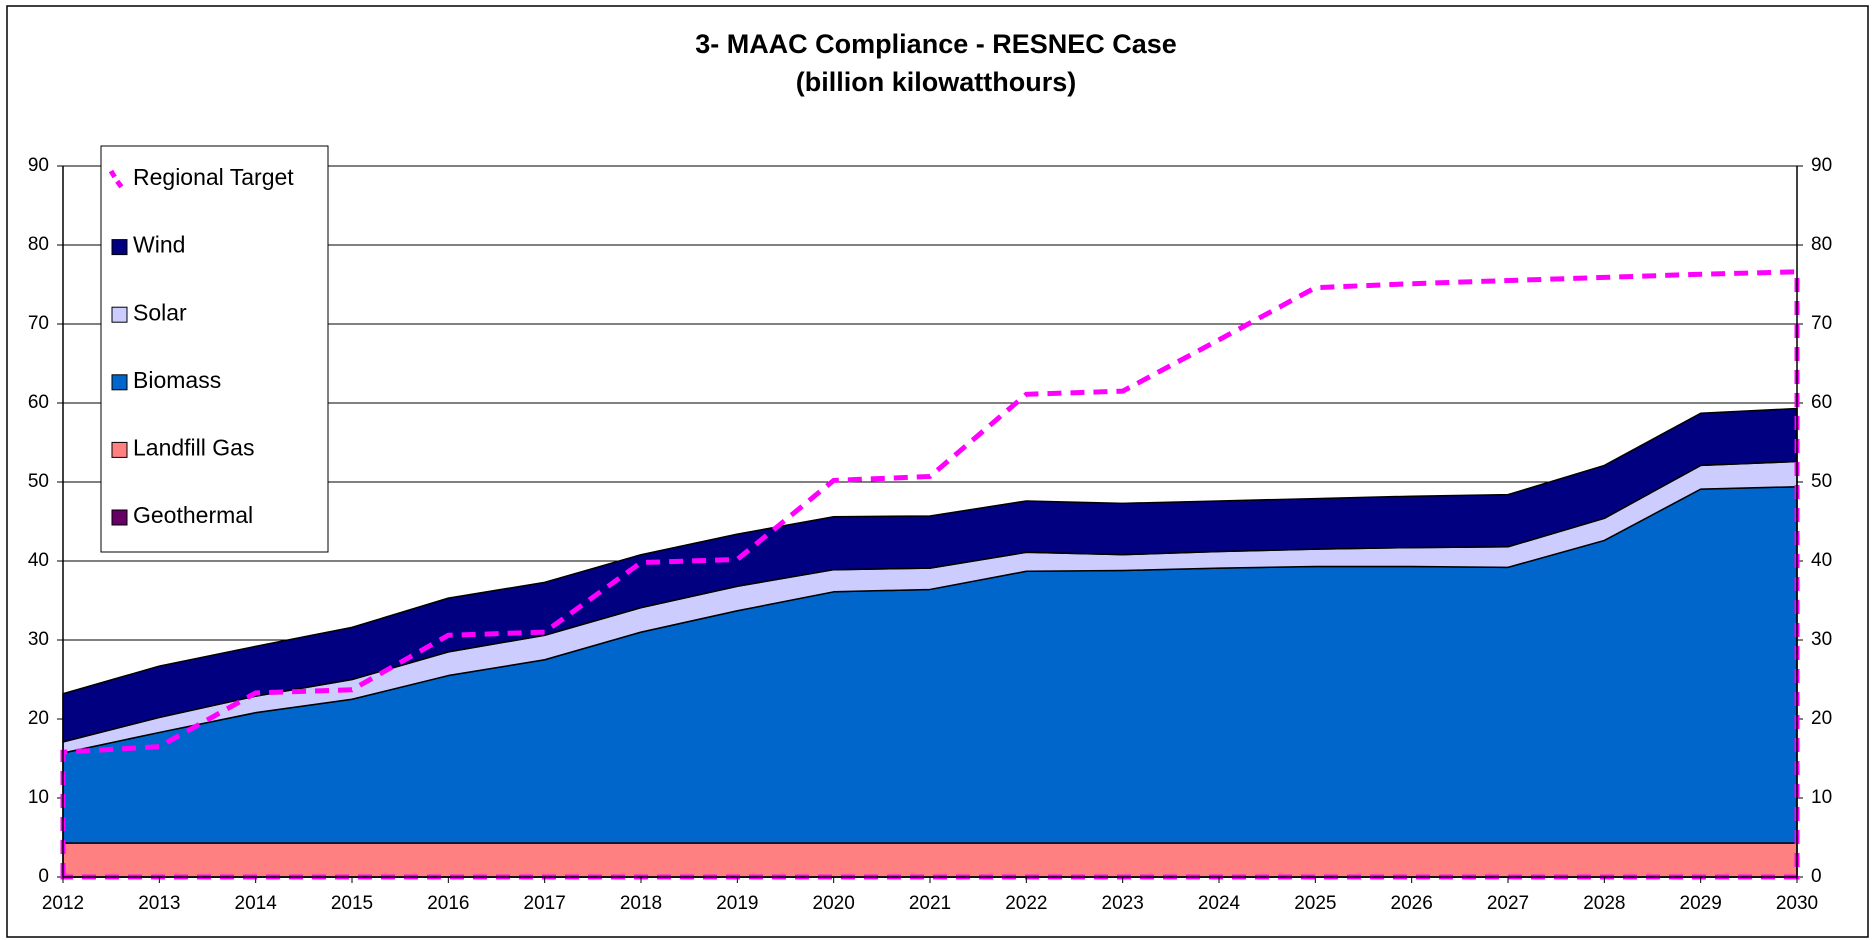  Describe the element at coordinates (1821, 402) in the screenshot. I see `y2-tick-label: 60` at that location.